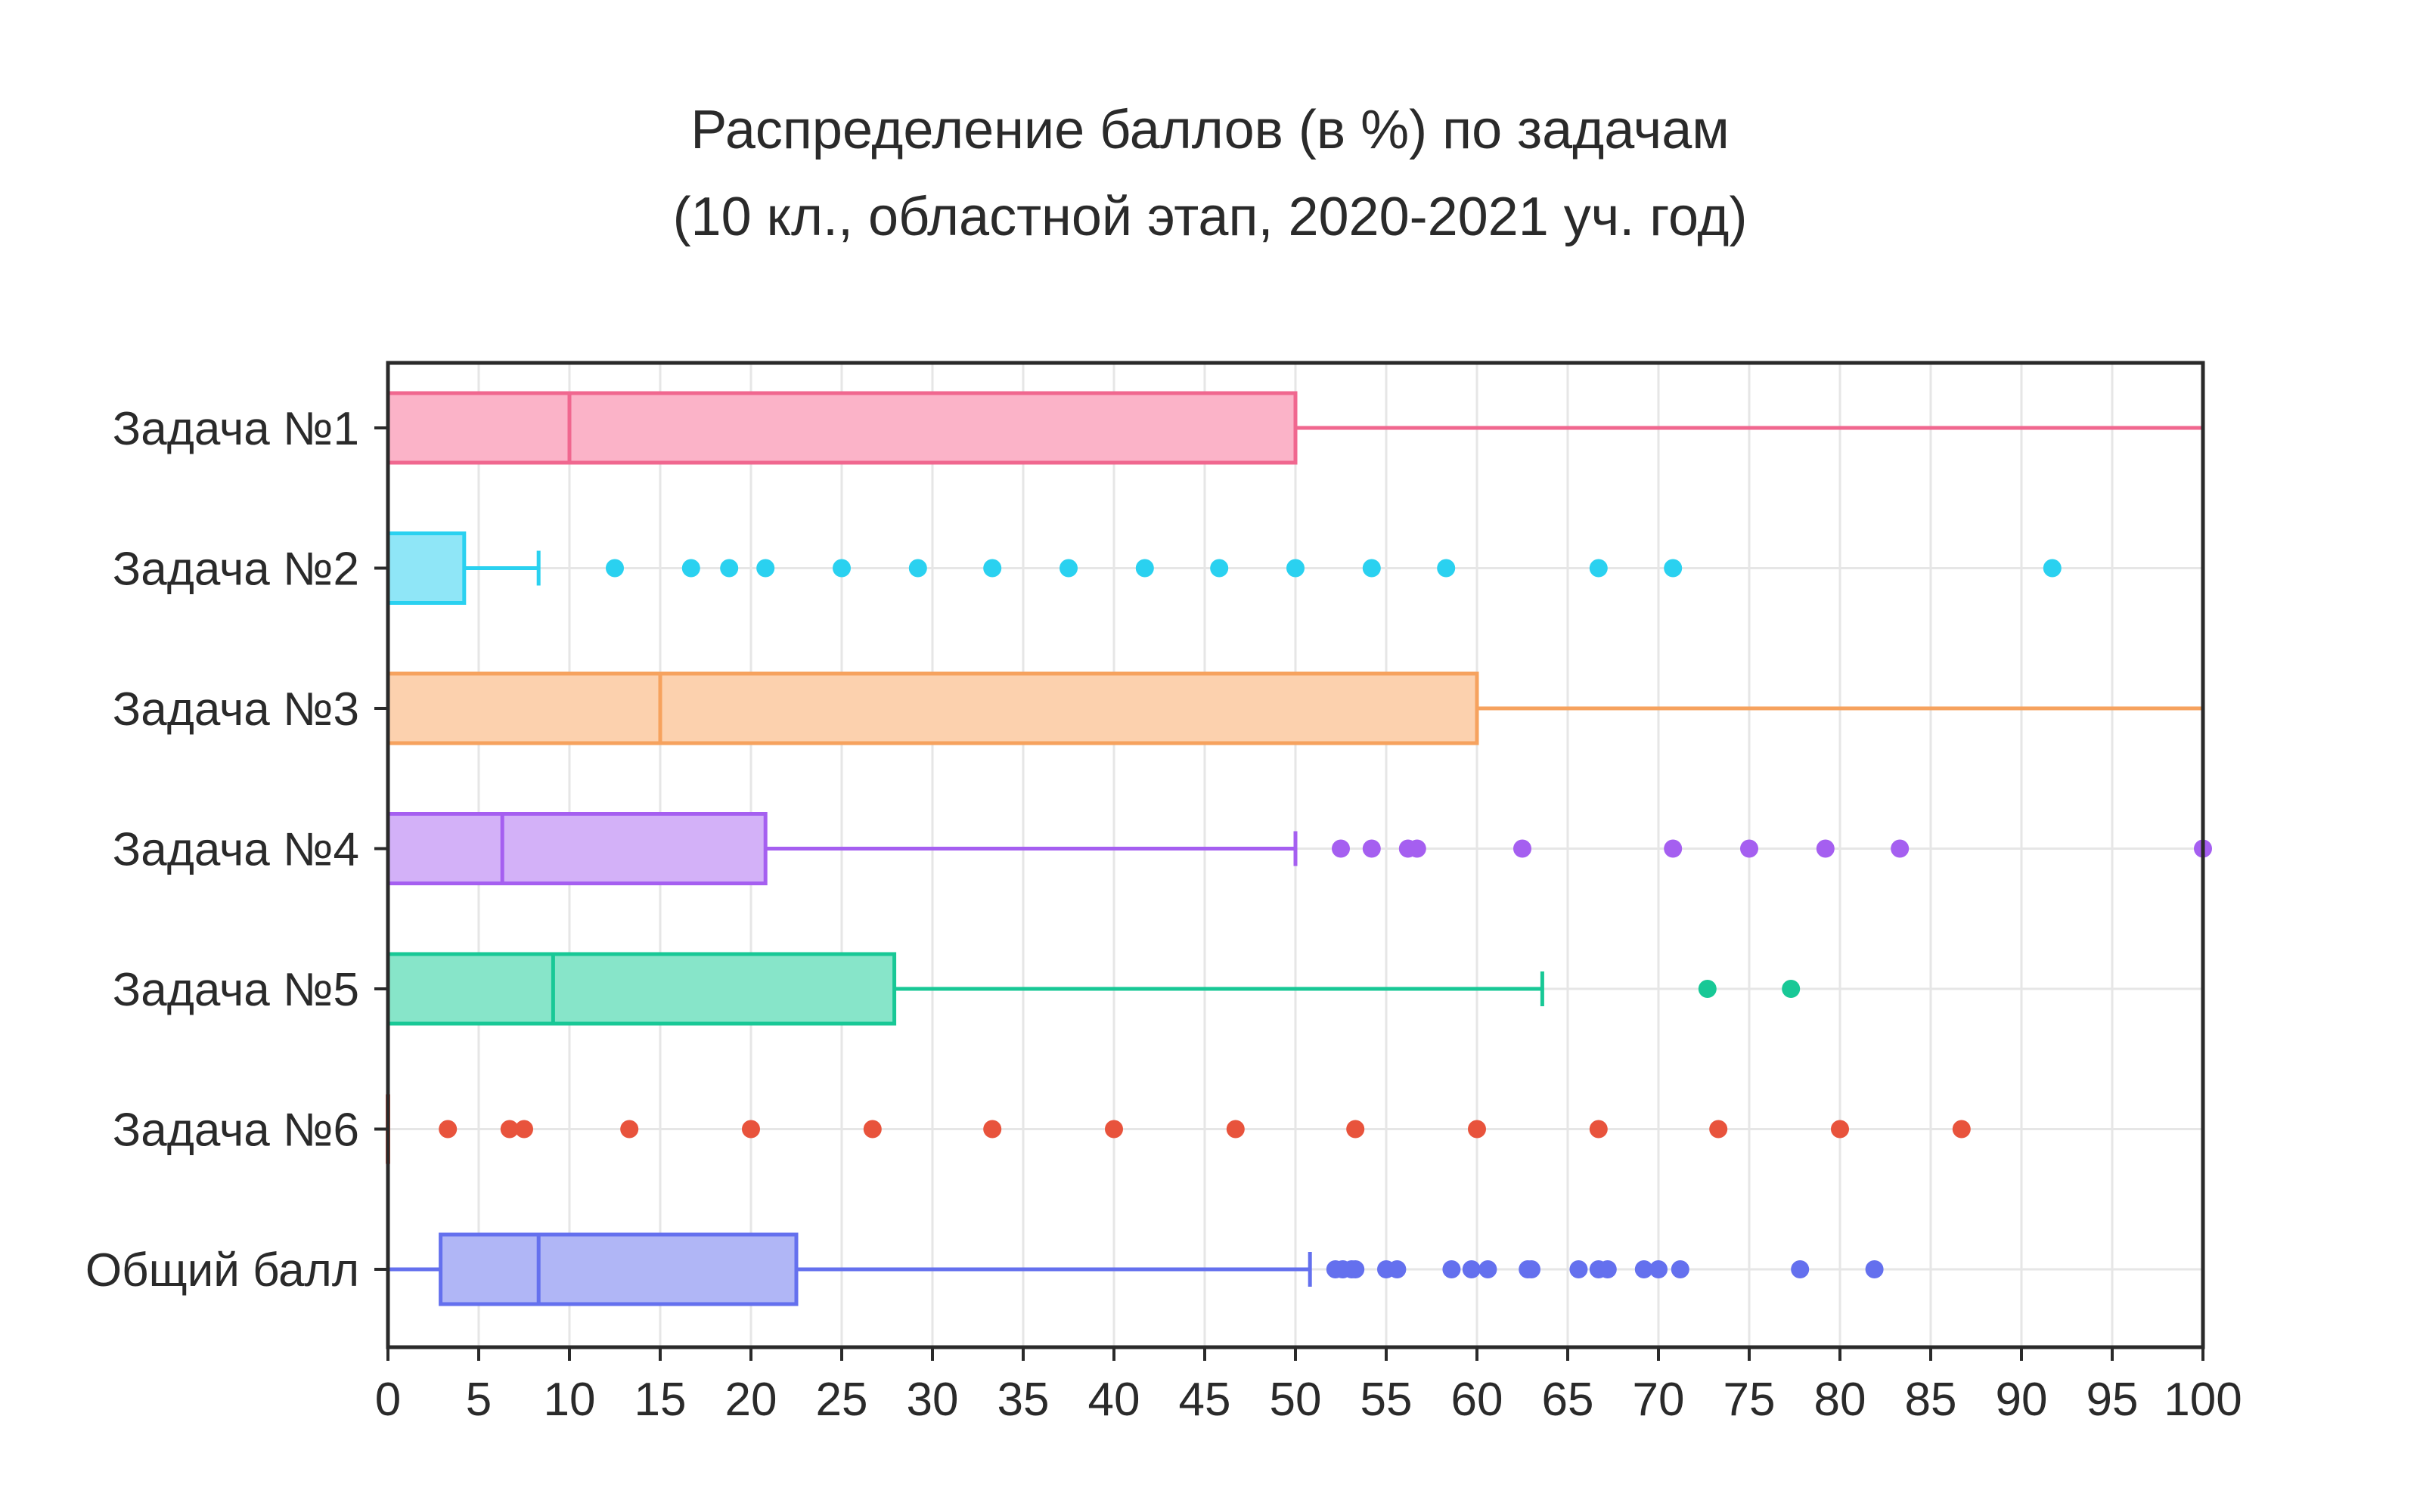 The height and width of the screenshot is (1512, 2420). What do you see at coordinates (236, 570) in the screenshot?
I see `category-label: Задача №2` at bounding box center [236, 570].